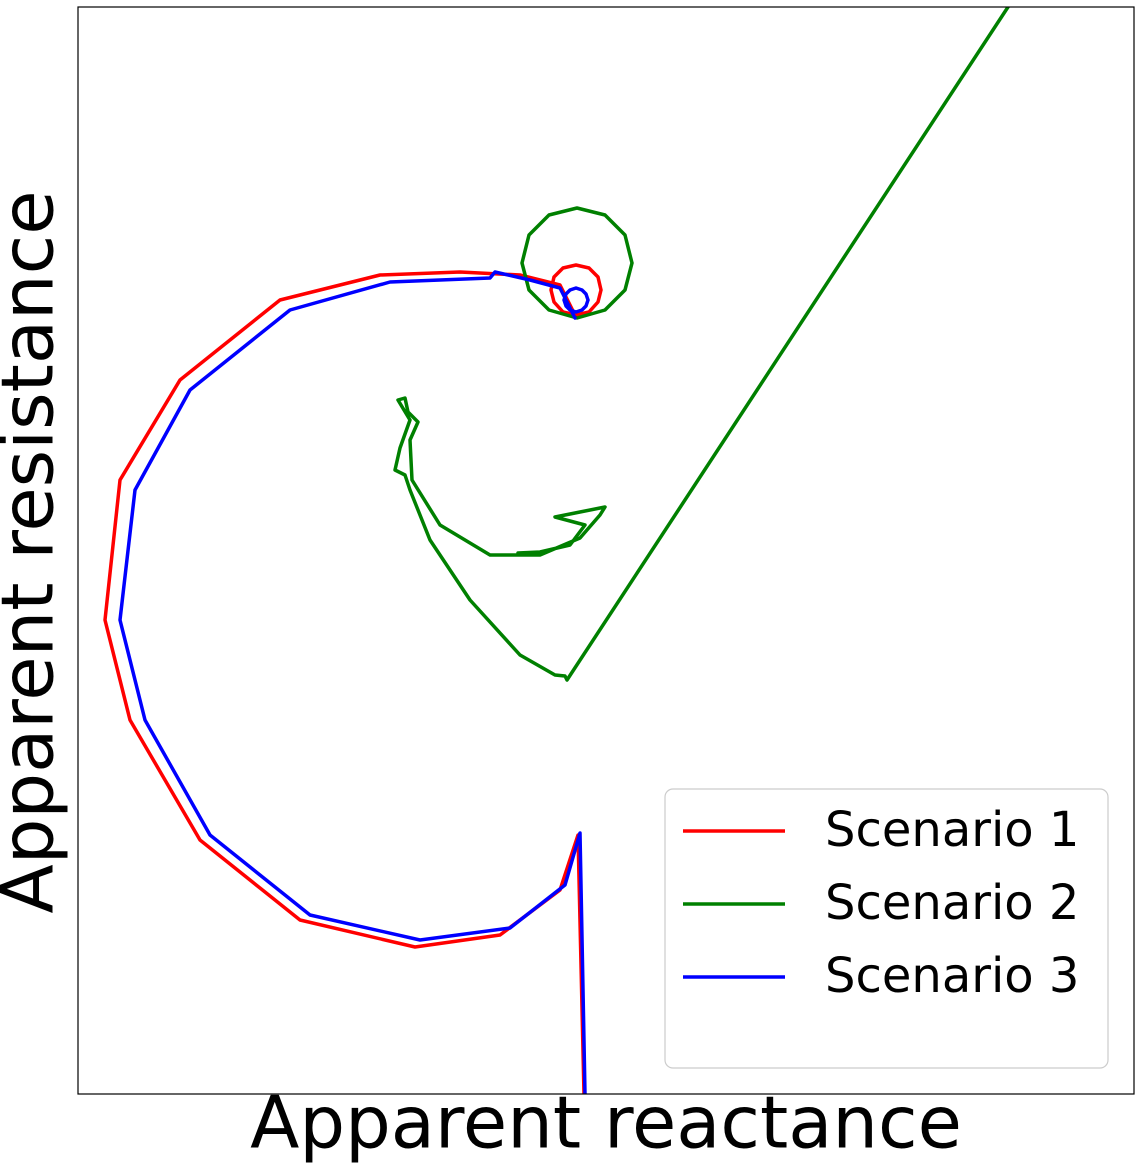 This screenshot has width=1141, height=1172. I want to click on legend-label: Scenario 2, so click(952, 903).